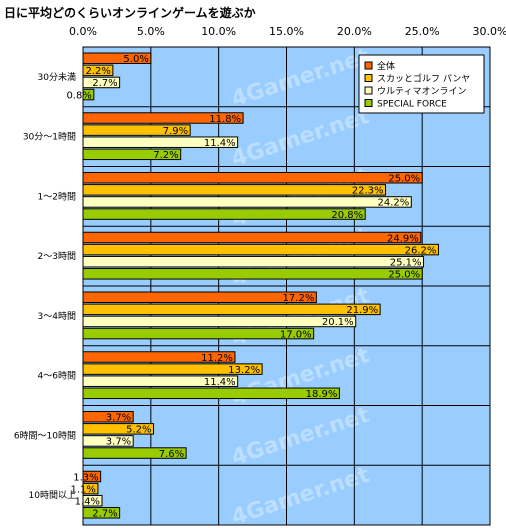 The height and width of the screenshot is (528, 506). Describe the element at coordinates (421, 91) in the screenshot. I see `legend-label: ウルティマオンライン` at that location.